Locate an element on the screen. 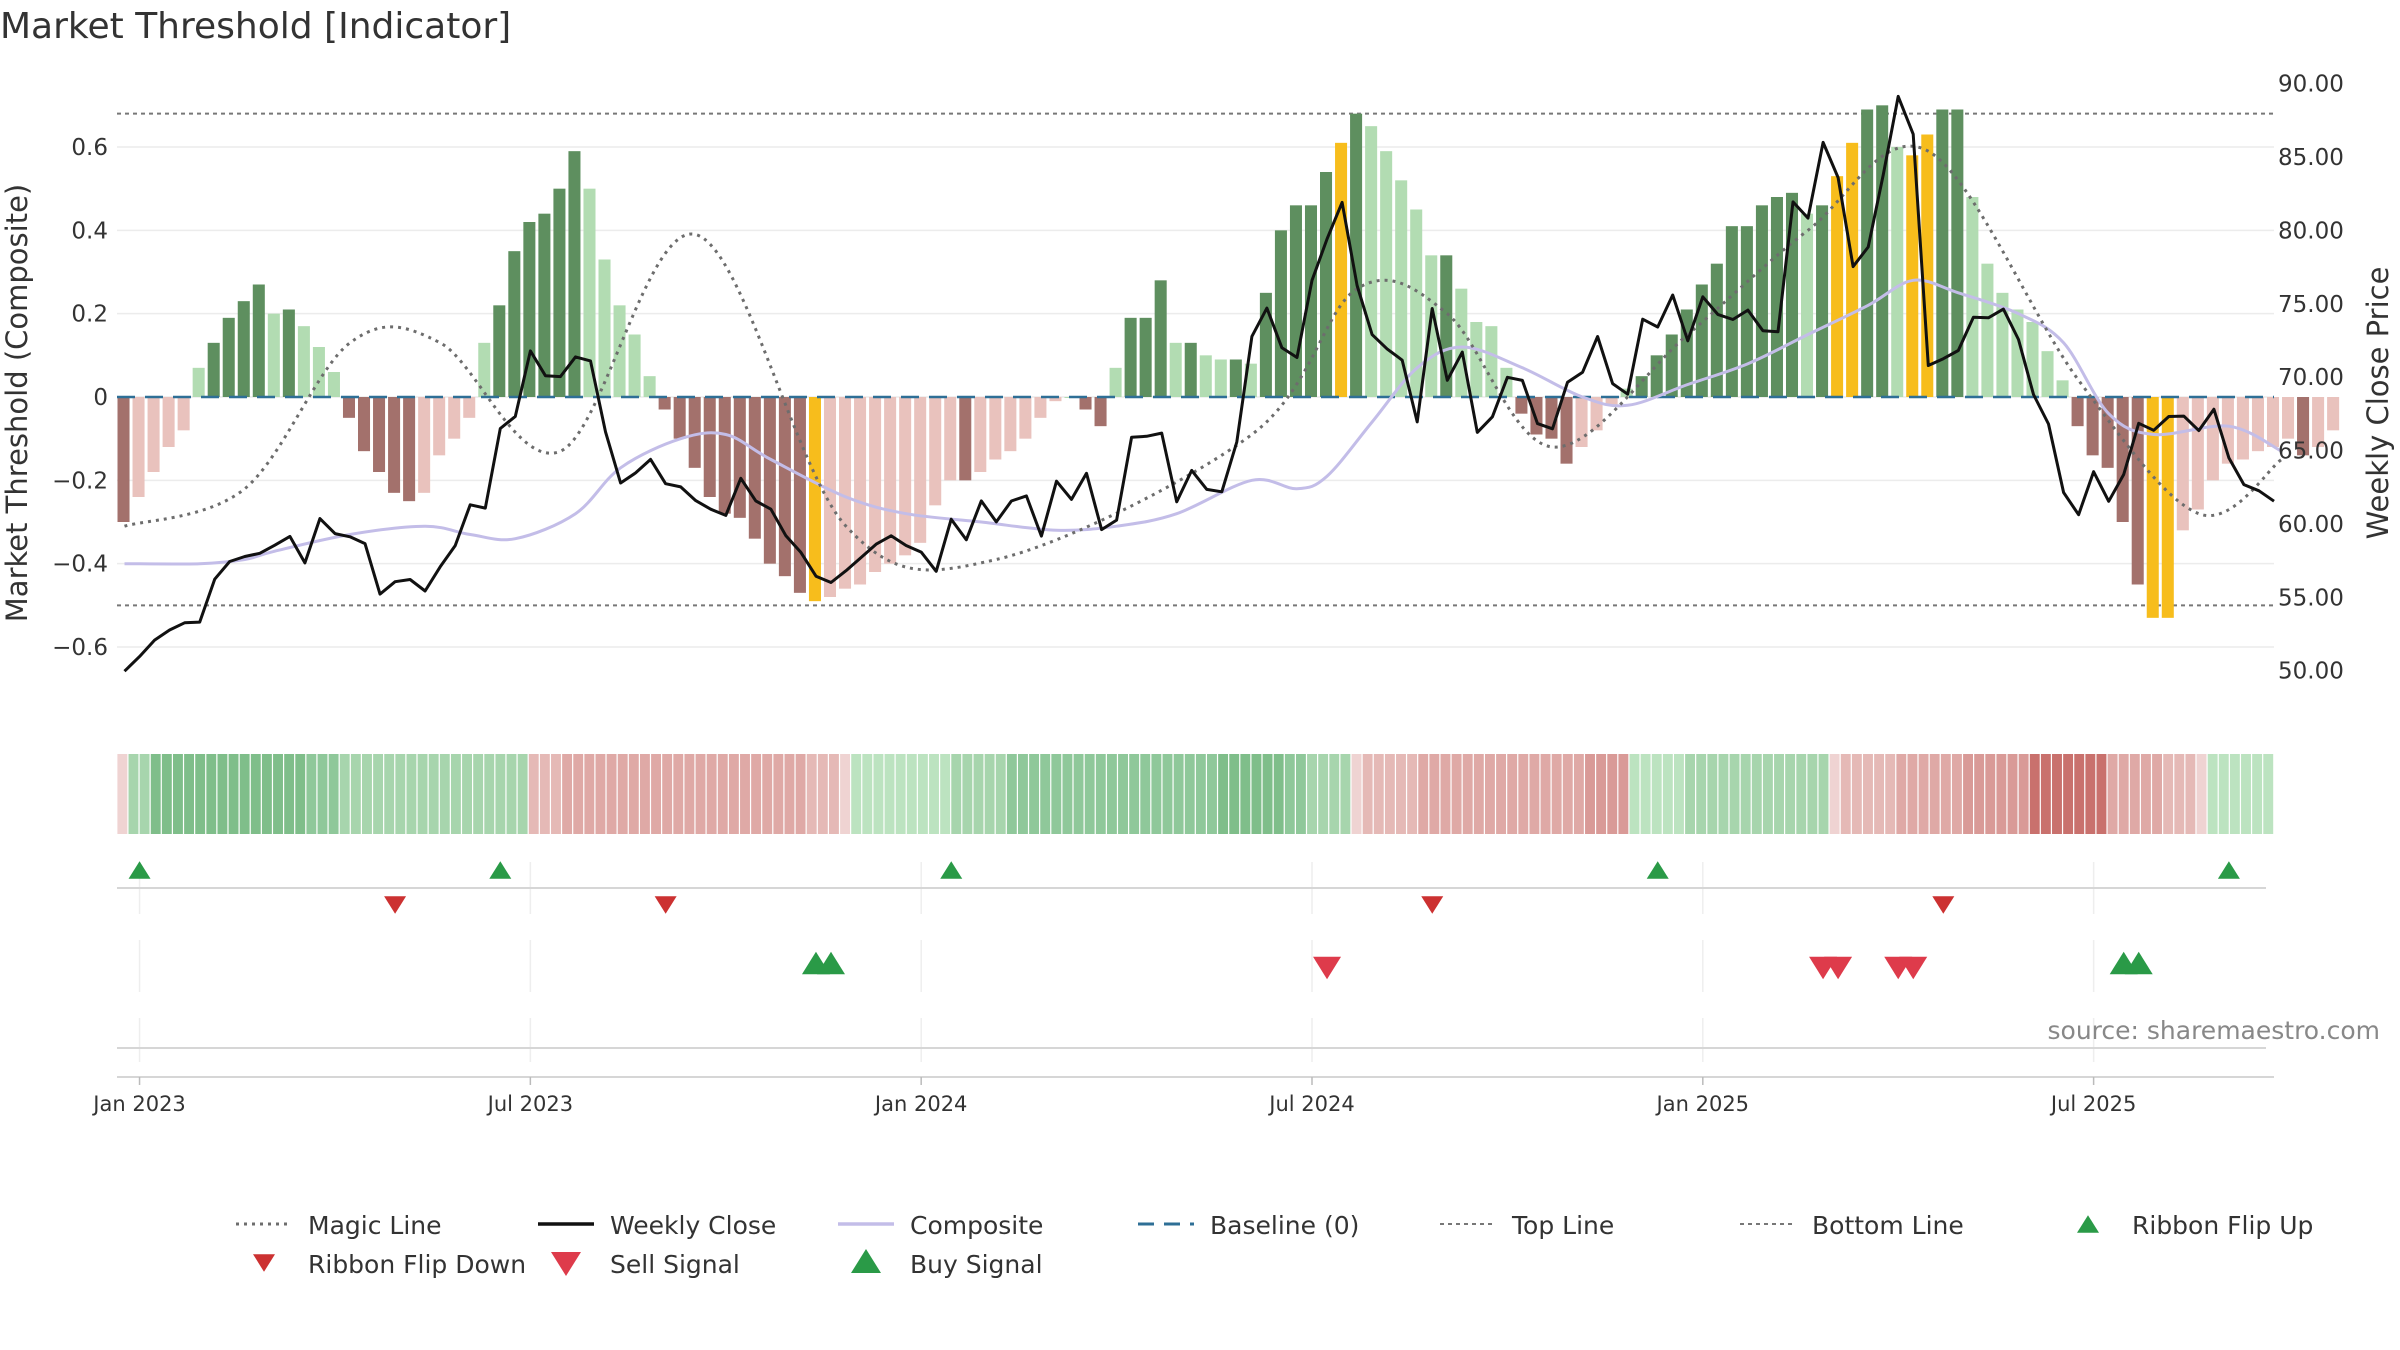  legend-item: Weekly Close is located at coordinates (657, 1225).